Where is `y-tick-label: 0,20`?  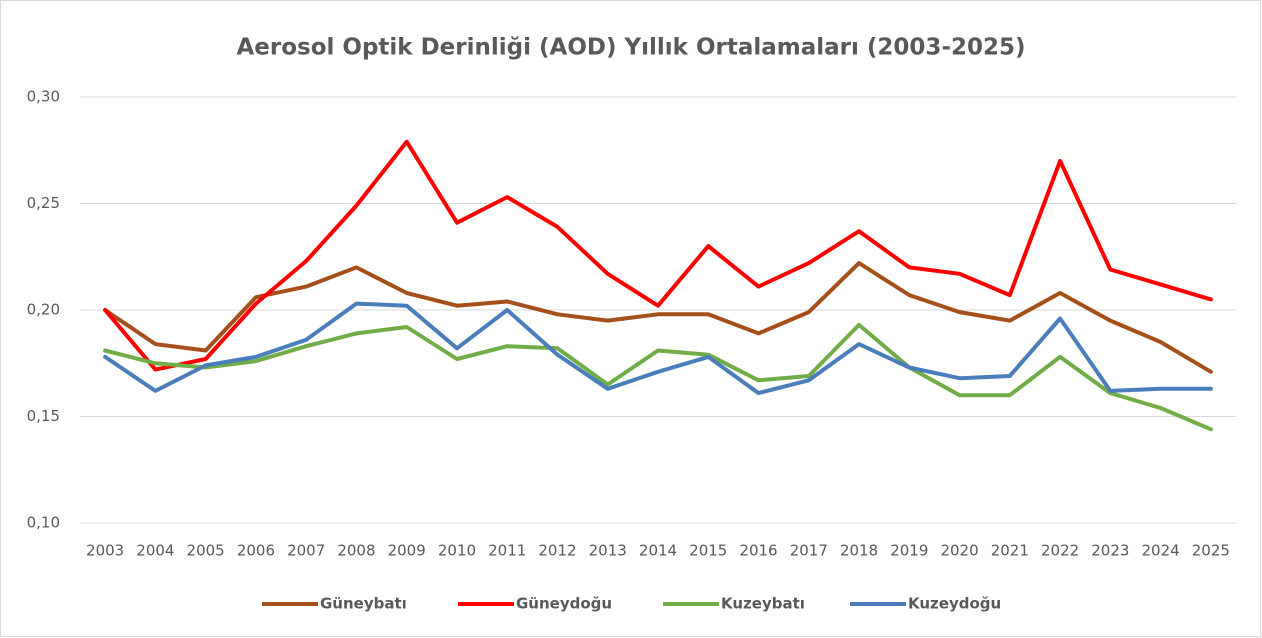 y-tick-label: 0,20 is located at coordinates (43, 310).